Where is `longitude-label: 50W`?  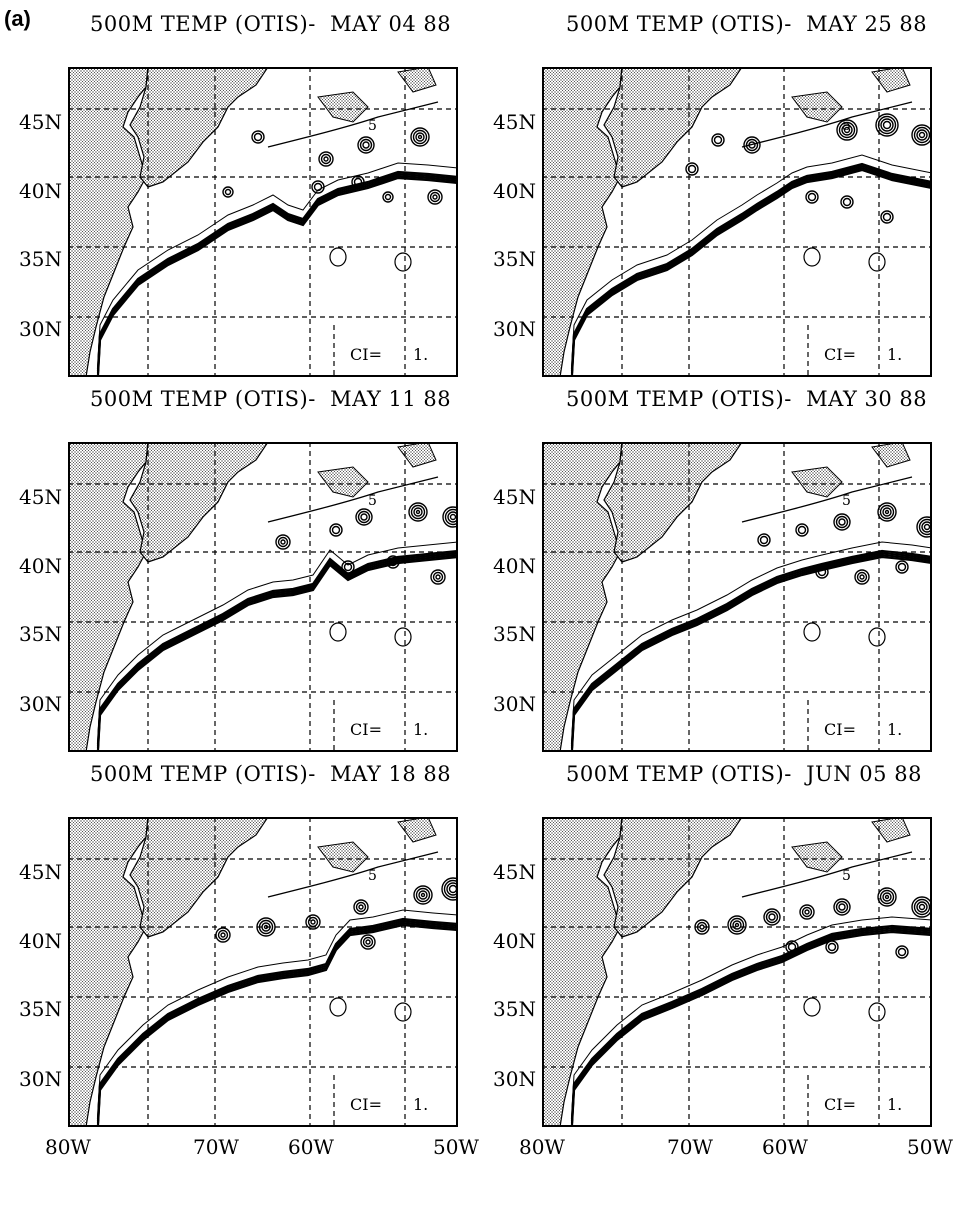
longitude-label: 50W is located at coordinates (929, 1147).